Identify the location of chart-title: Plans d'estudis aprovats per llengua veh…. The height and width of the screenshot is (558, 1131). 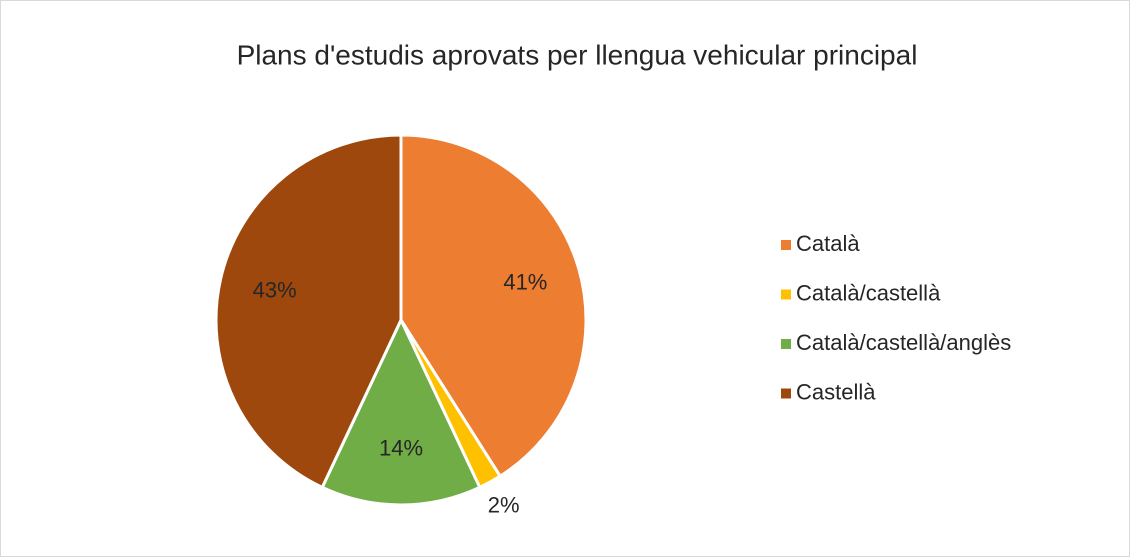
(577, 54).